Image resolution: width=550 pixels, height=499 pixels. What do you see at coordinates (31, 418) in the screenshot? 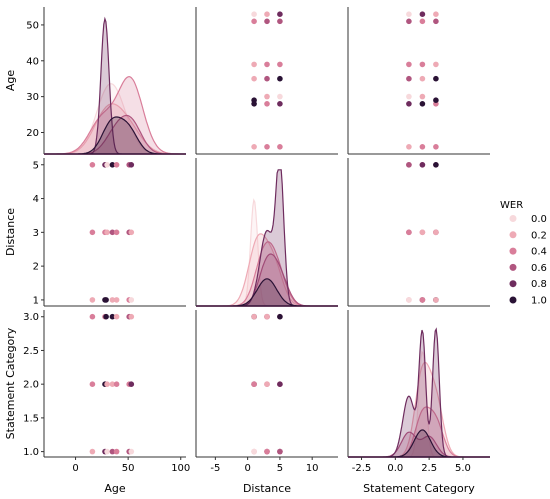
I see `y-tick-label: 1.5` at bounding box center [31, 418].